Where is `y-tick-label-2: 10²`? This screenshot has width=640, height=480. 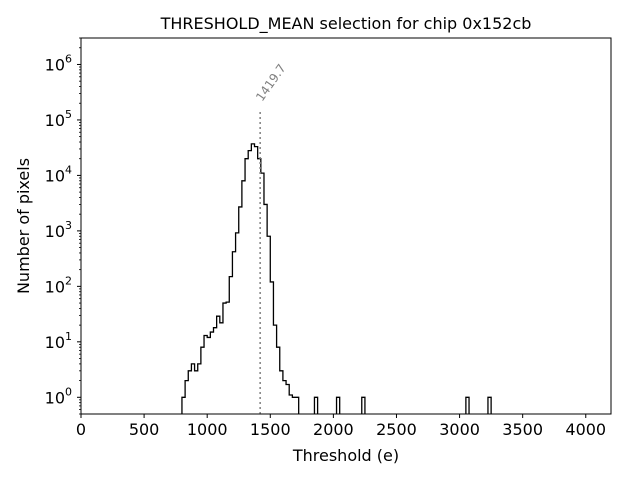
y-tick-label-2: 10² is located at coordinates (58, 285).